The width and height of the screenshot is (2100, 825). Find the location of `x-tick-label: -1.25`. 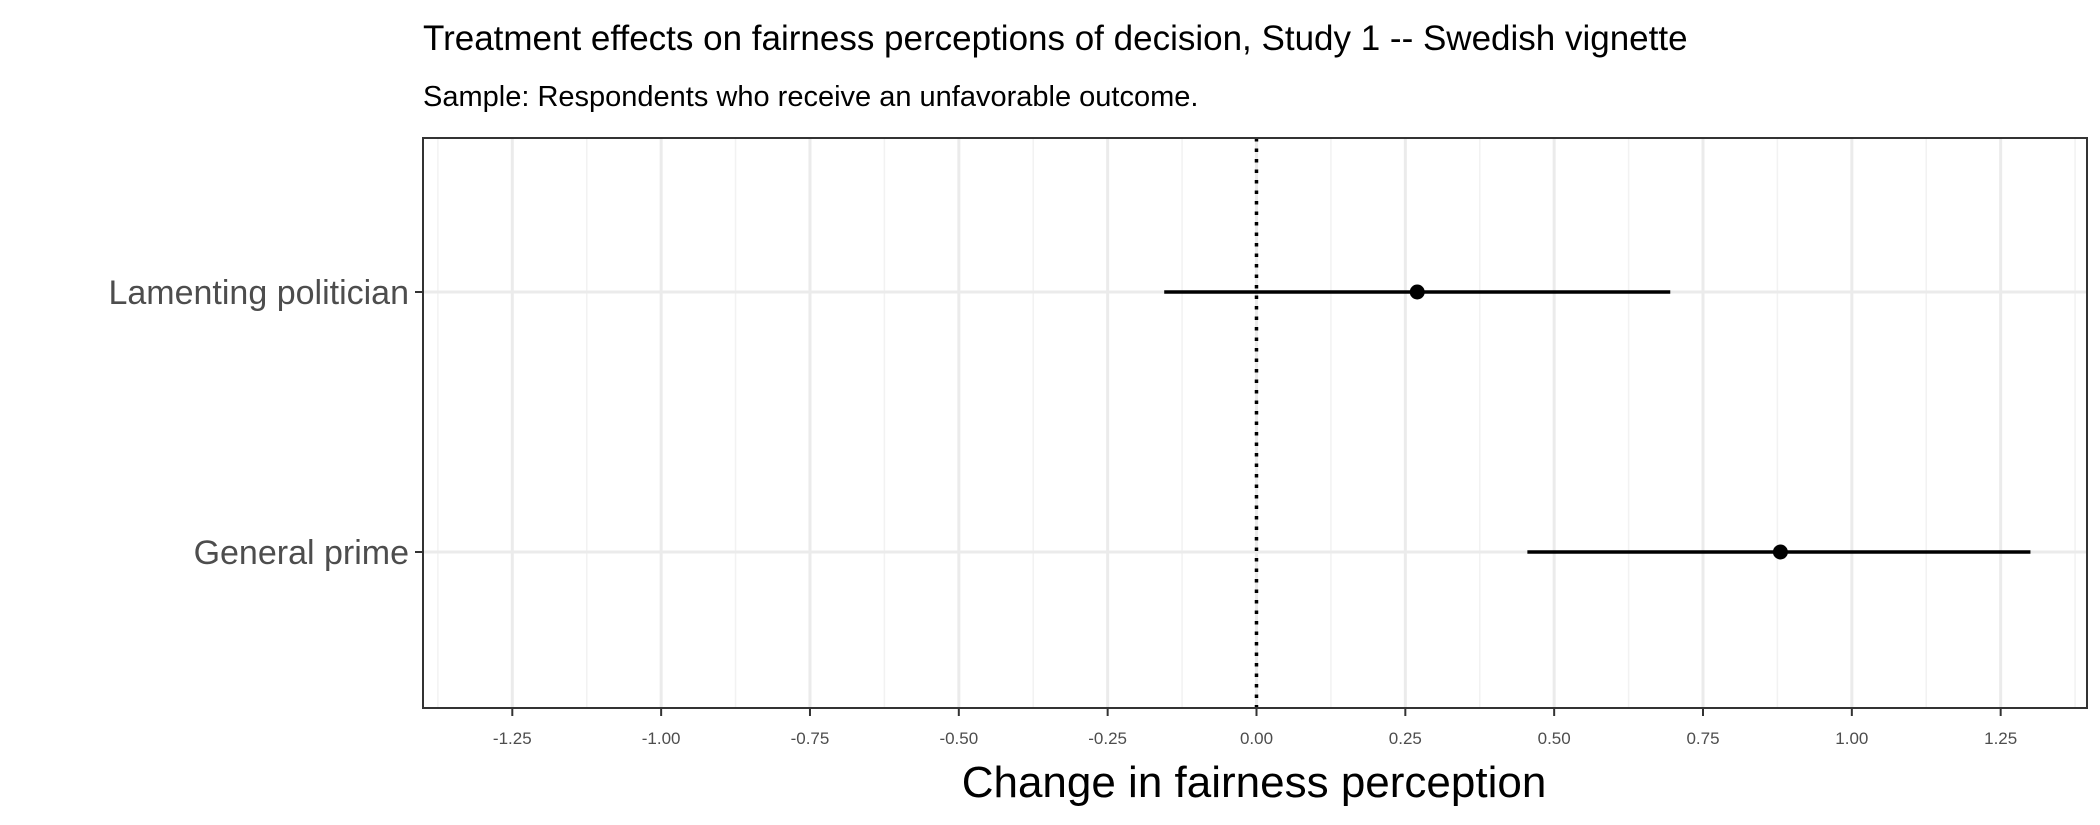

x-tick-label: -1.25 is located at coordinates (512, 738).